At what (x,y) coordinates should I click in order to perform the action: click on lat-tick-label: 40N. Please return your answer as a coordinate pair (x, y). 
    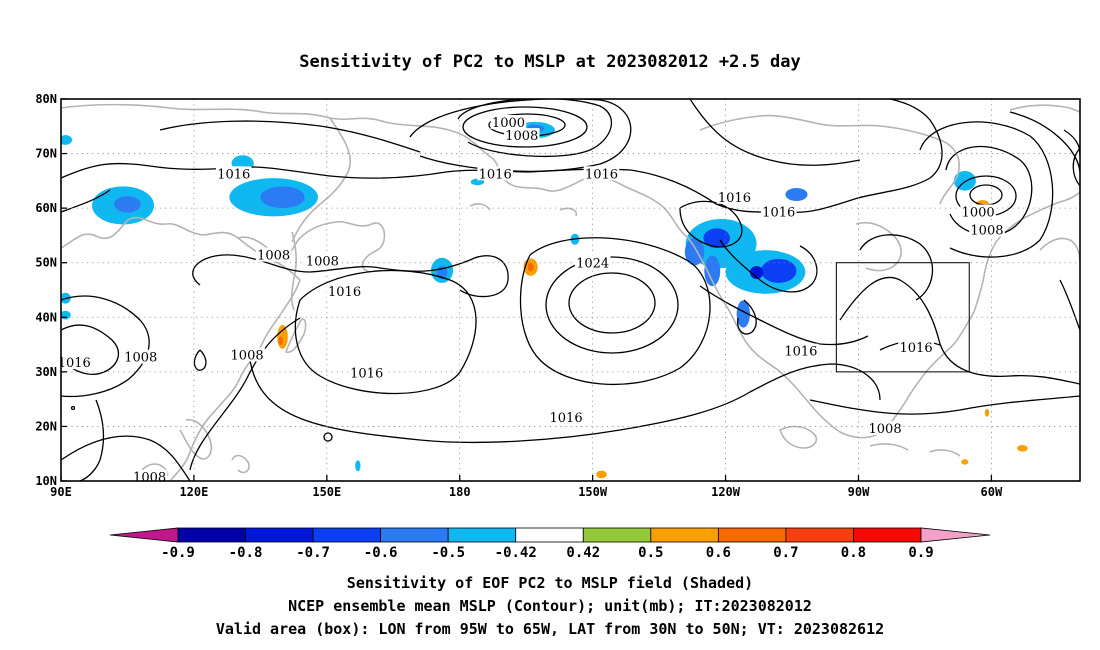
    Looking at the image, I should click on (46, 317).